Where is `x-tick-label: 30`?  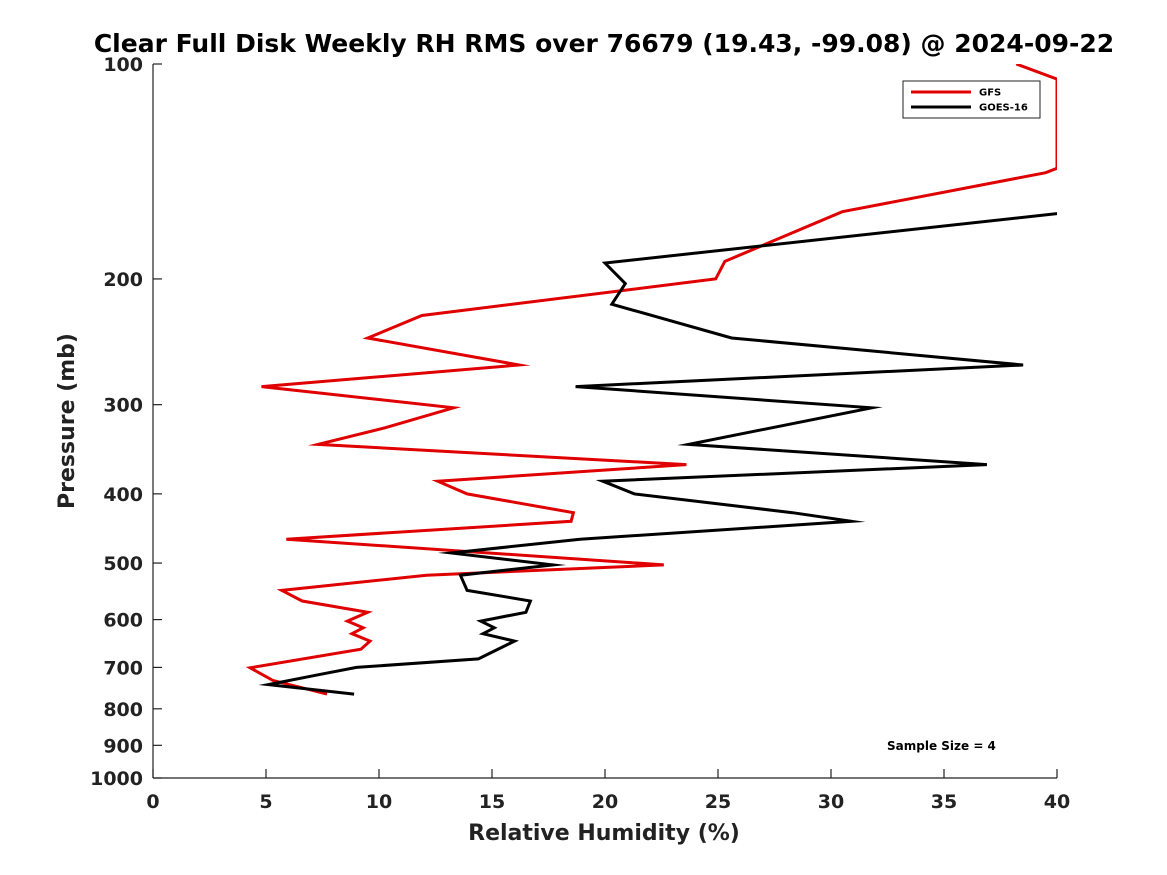
x-tick-label: 30 is located at coordinates (831, 802).